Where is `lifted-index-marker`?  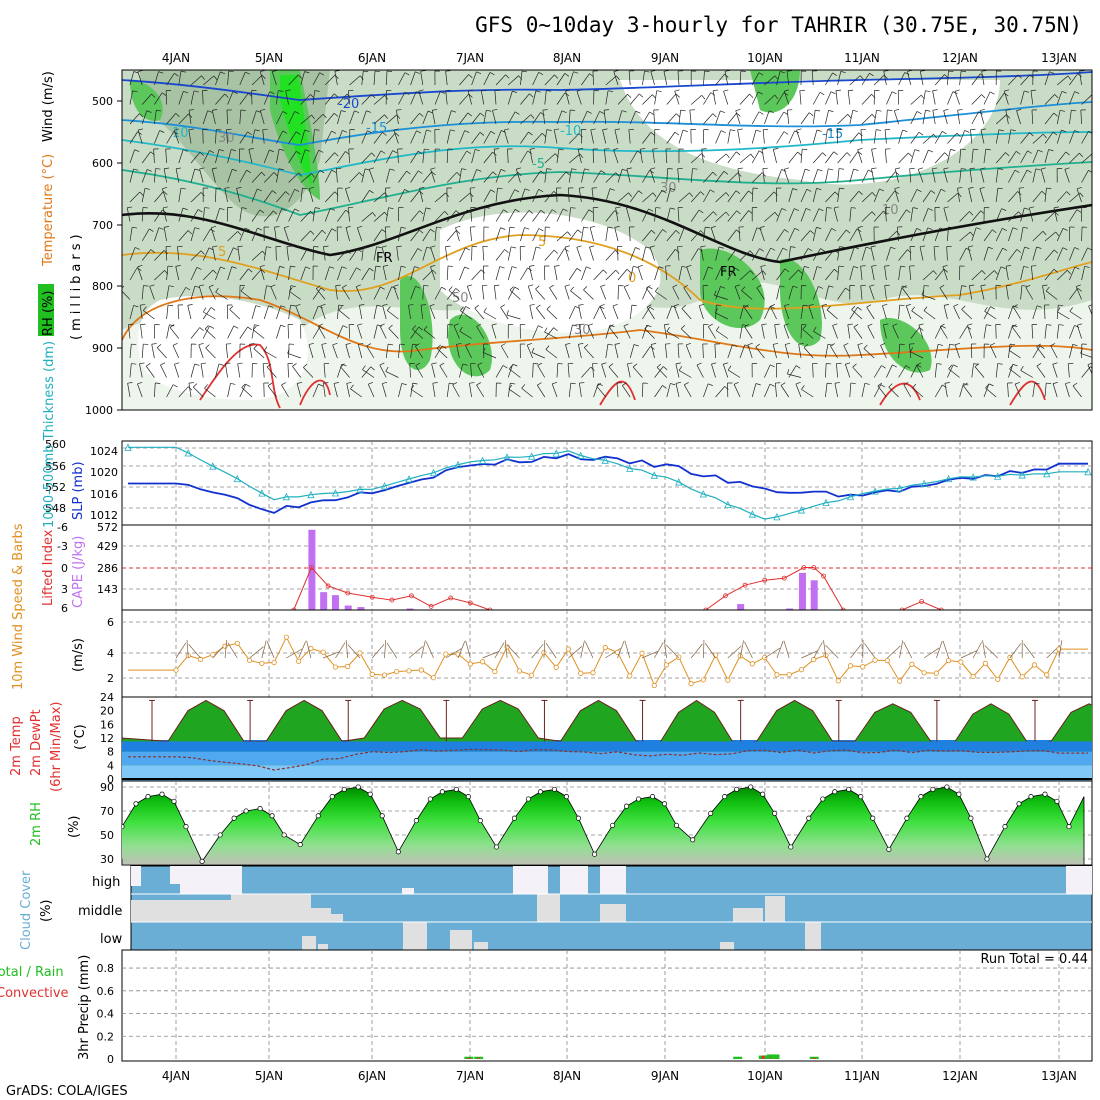 lifted-index-marker is located at coordinates (814, 567).